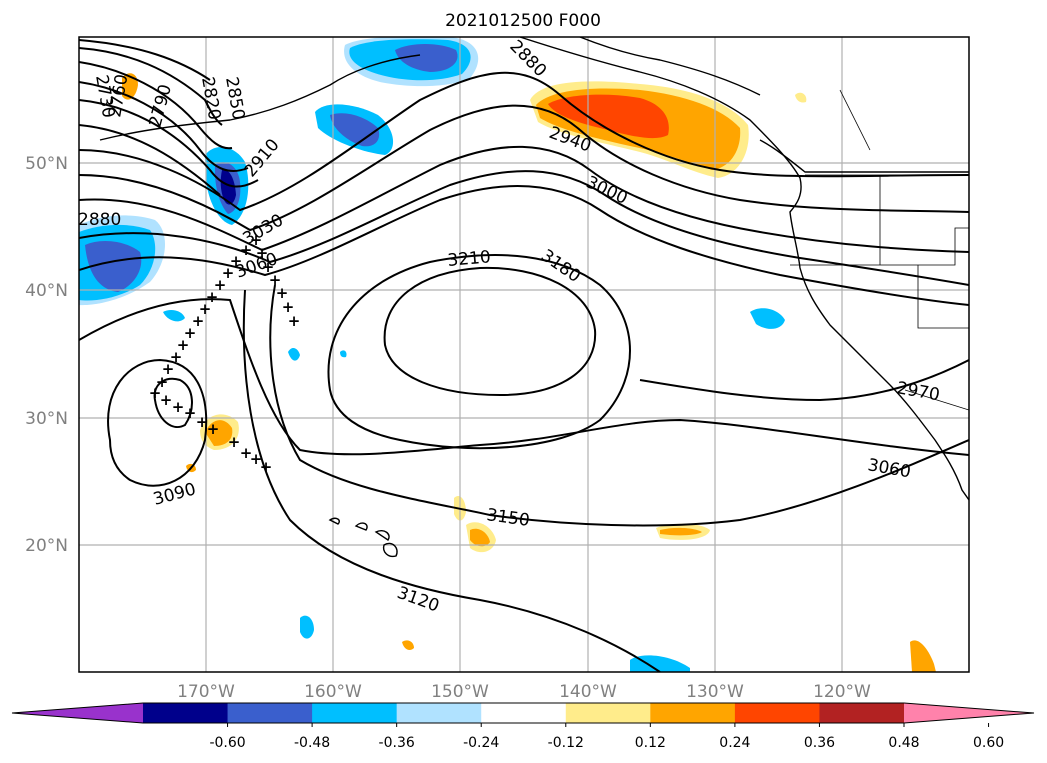 This screenshot has height=763, width=1047. Describe the element at coordinates (523, 21) in the screenshot. I see `map-title: 2021012500 F000` at that location.